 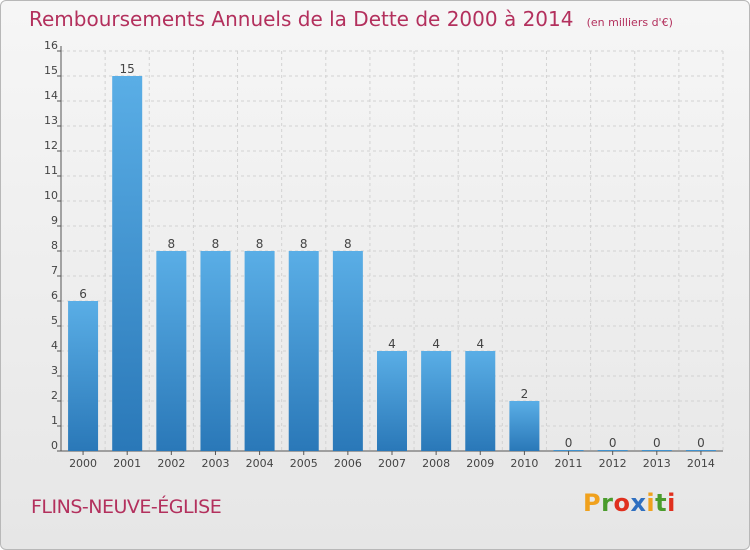 What do you see at coordinates (638, 503) in the screenshot?
I see `logo-letter: x` at bounding box center [638, 503].